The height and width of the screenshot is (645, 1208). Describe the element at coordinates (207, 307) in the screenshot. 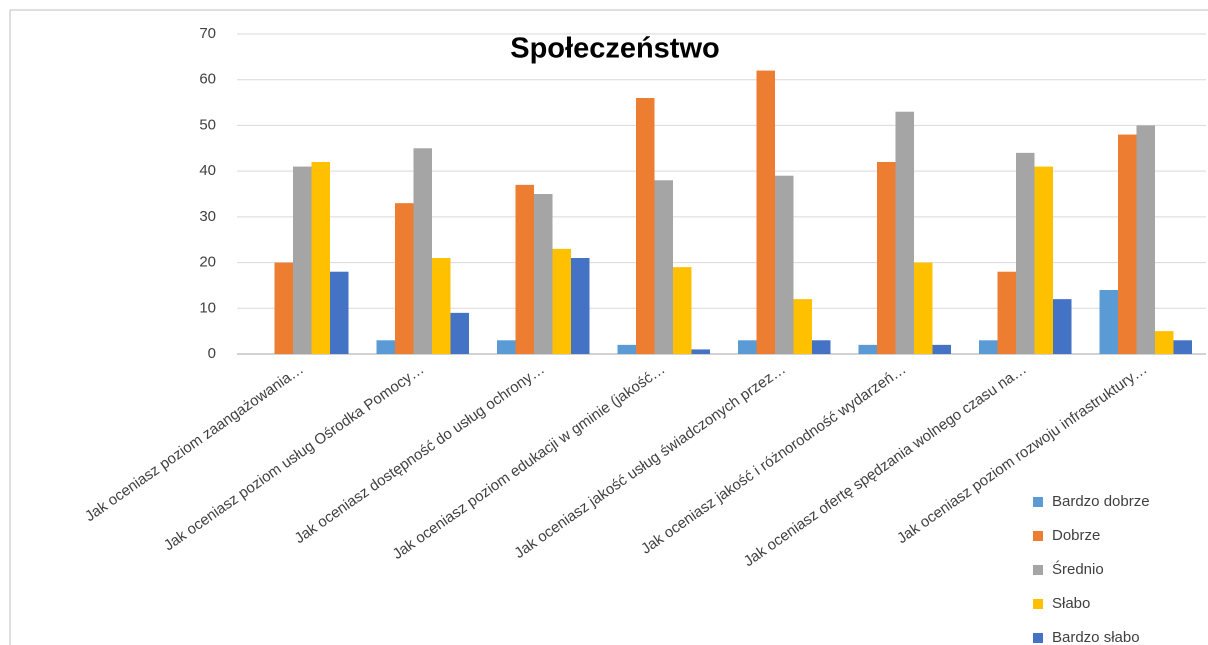

I see `y-tick-label: 10` at that location.